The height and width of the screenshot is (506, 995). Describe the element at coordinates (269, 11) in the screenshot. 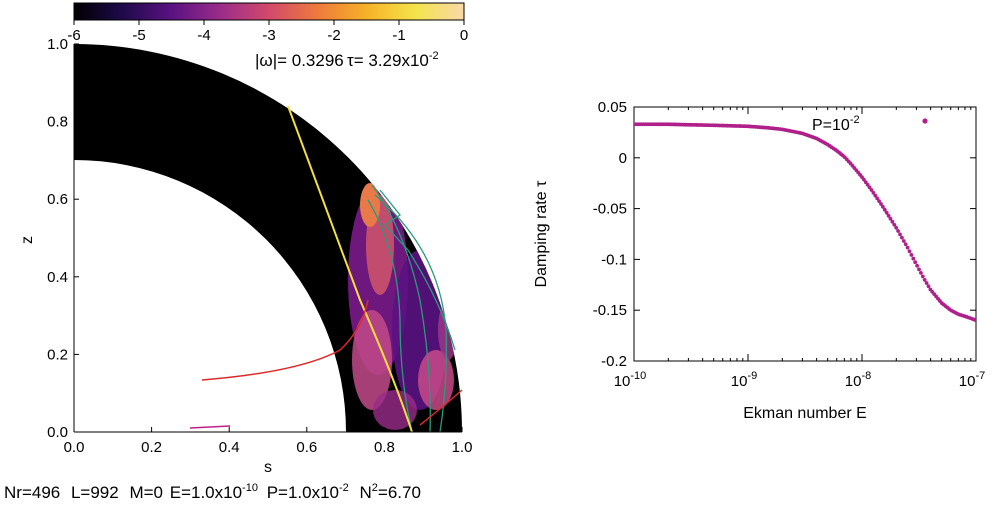

I see `colorbar` at that location.